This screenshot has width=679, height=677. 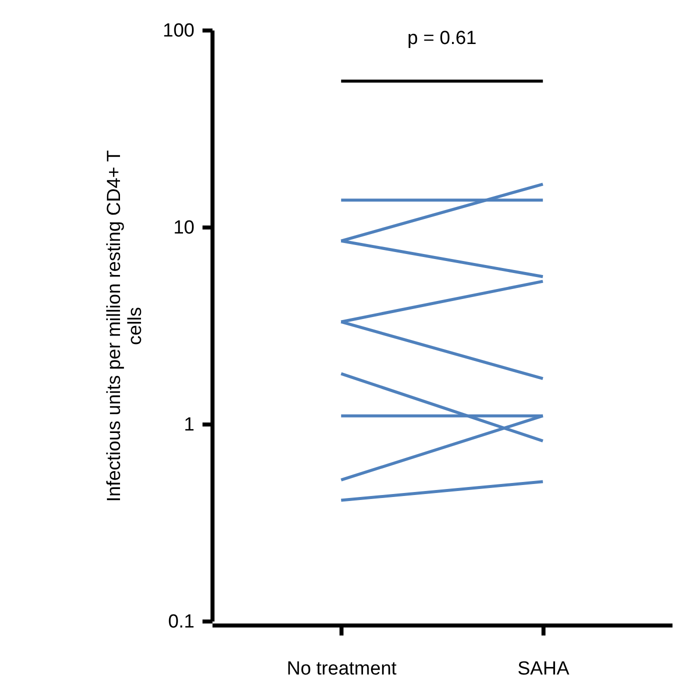 I want to click on y-tick-label: 100, so click(x=178, y=31).